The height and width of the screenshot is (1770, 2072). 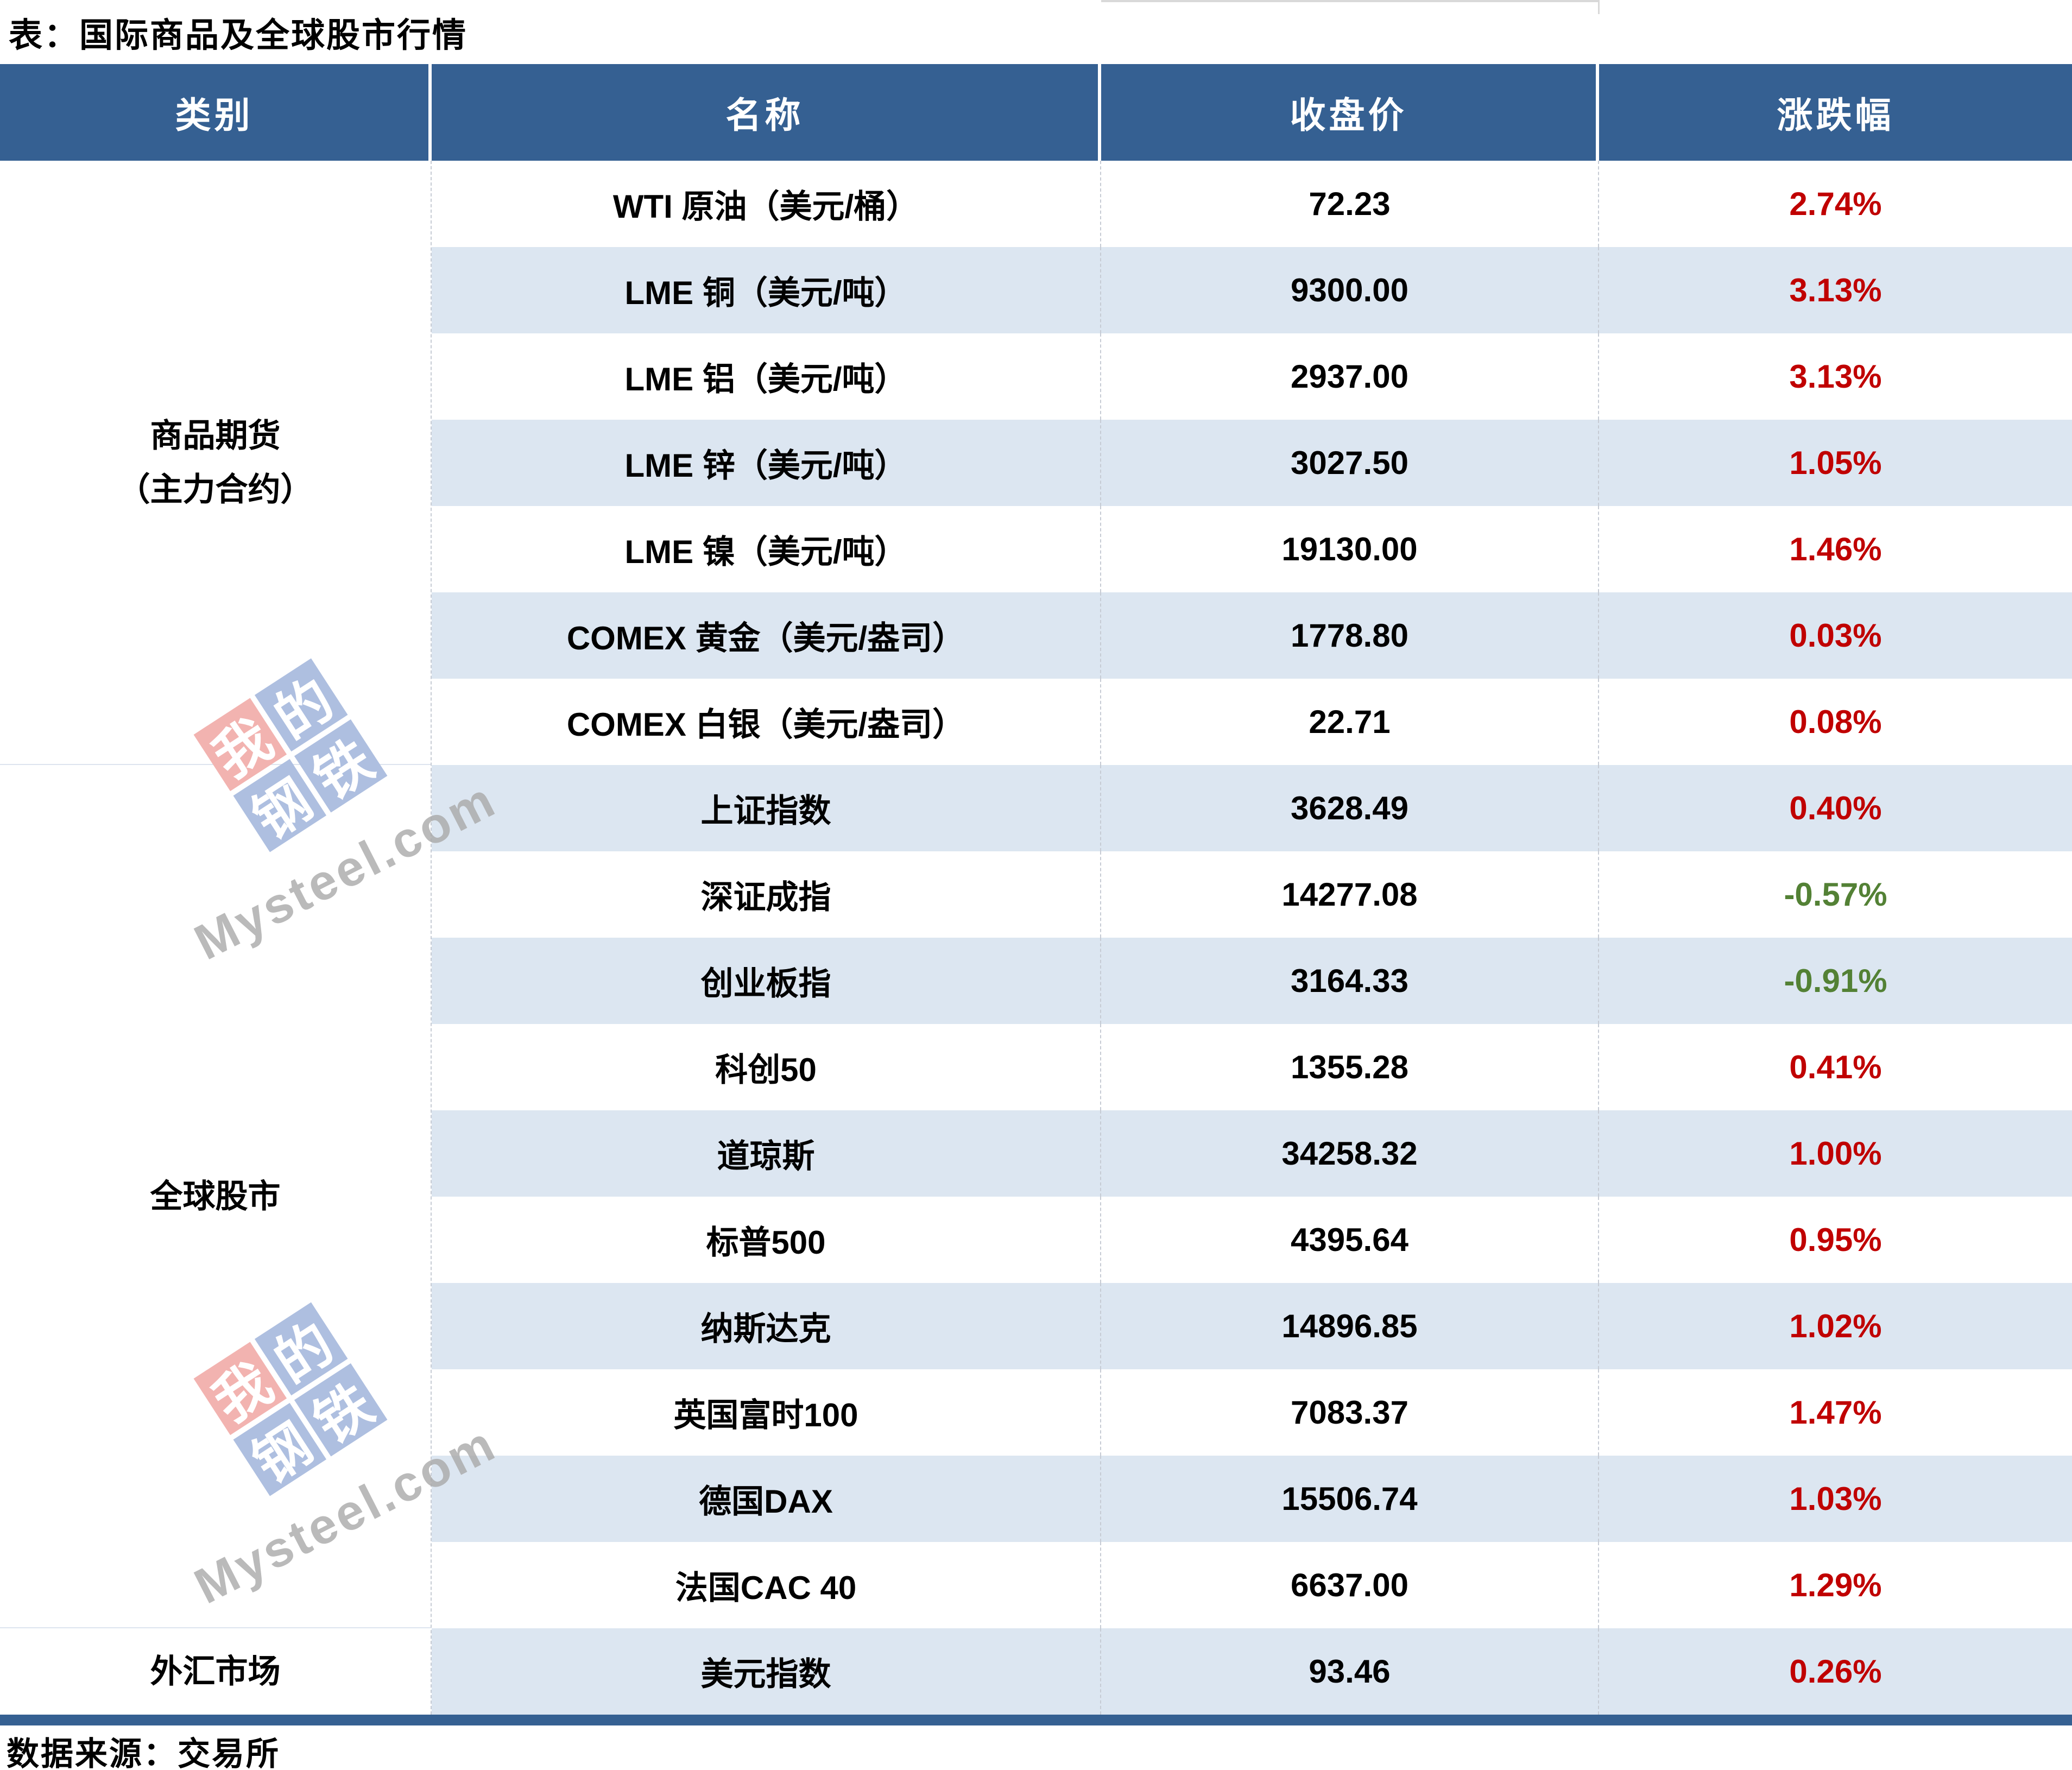 What do you see at coordinates (767, 1067) in the screenshot?
I see `name-cell: 科创50` at bounding box center [767, 1067].